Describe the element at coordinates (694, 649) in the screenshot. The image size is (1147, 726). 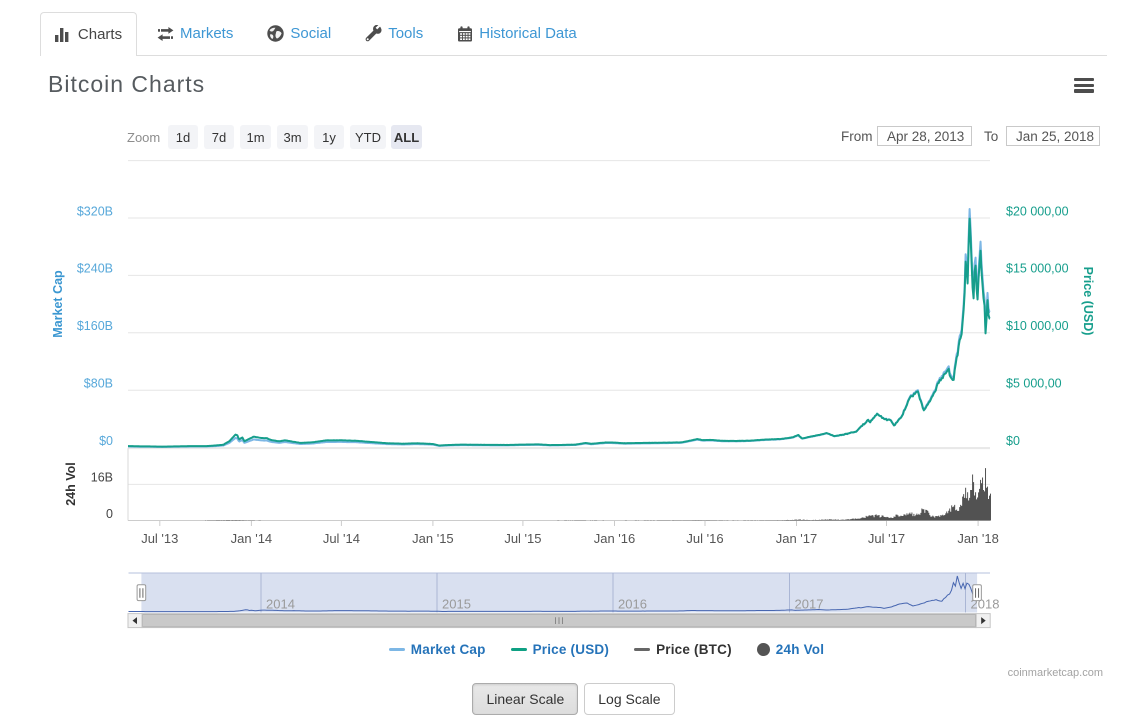
I see `legend-label-price-btc: Price (BTC)` at that location.